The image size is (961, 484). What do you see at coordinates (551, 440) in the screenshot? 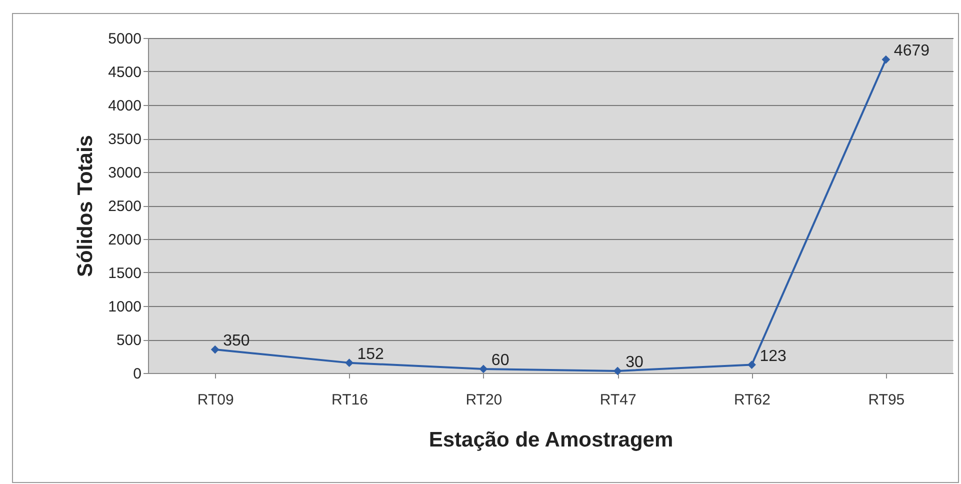
I see `x-axis-title: Estação de Amostragem` at bounding box center [551, 440].